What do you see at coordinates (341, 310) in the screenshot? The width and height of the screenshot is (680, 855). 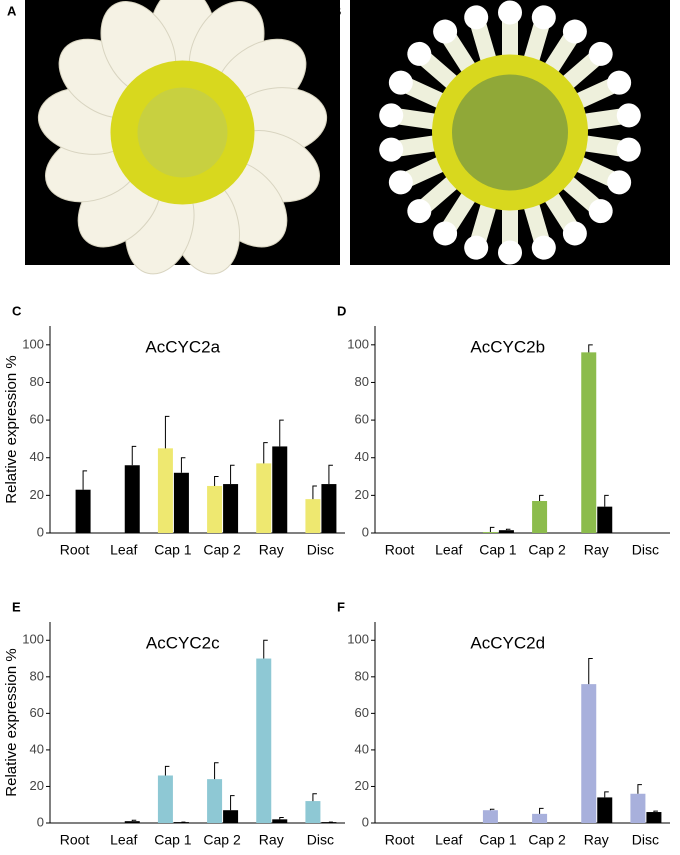 I see `panel-label: D` at bounding box center [341, 310].